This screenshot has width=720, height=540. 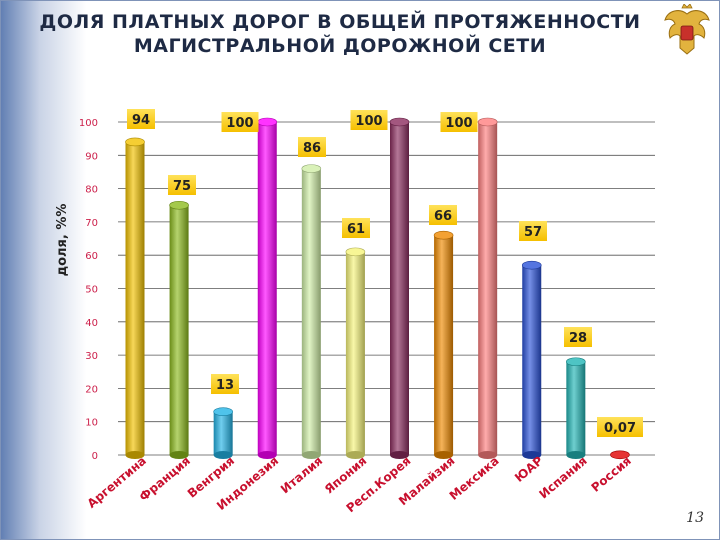 I want to click on x-tick-label: Испания, so click(x=562, y=478).